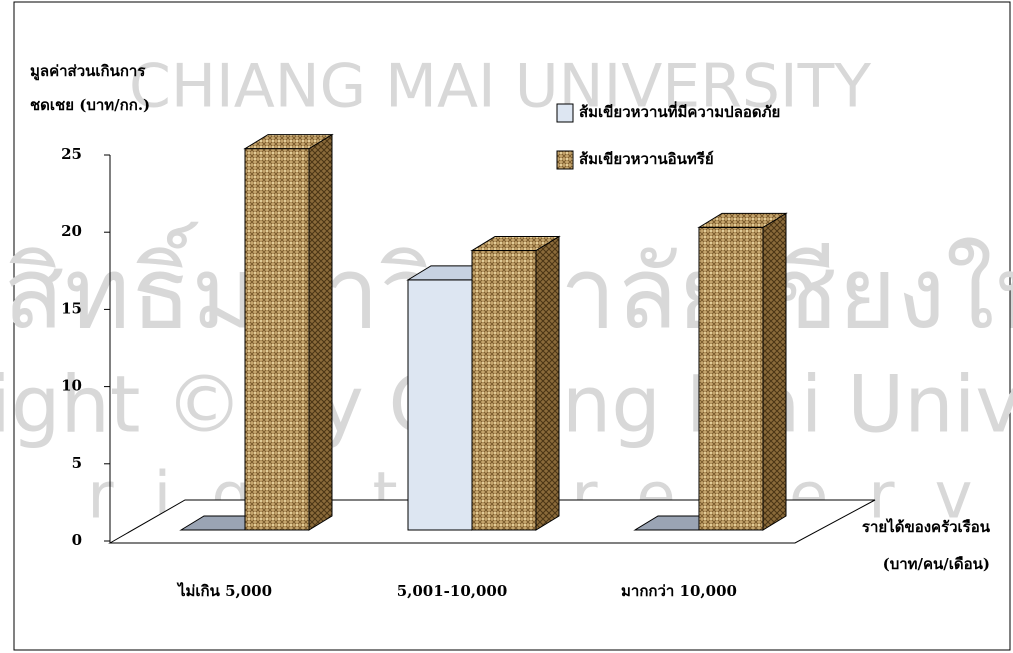  What do you see at coordinates (90, 105) in the screenshot?
I see `y-axis-label: ชดเชย (บาท/กก.)` at bounding box center [90, 105].